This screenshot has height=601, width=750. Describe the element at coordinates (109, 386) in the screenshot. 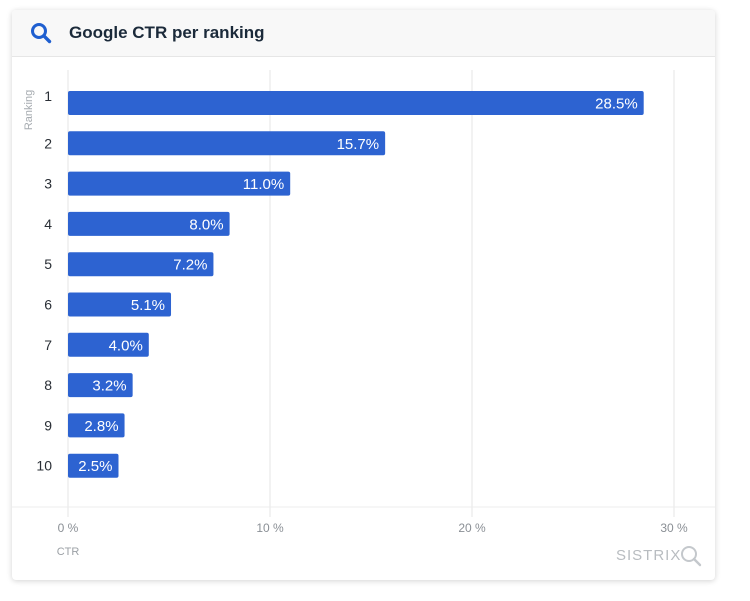

I see `data-label: 3.2%` at that location.